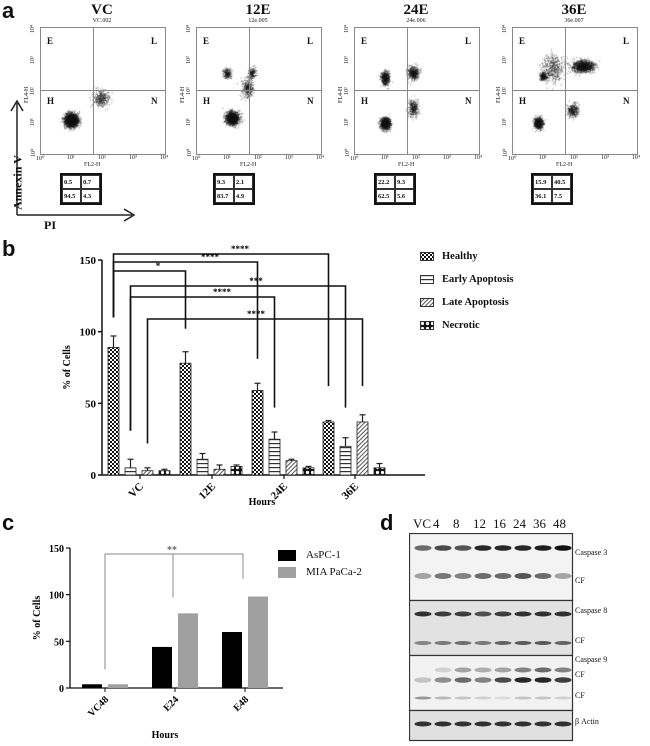  Describe the element at coordinates (88, 261) in the screenshot. I see `svg-text: 150` at that location.